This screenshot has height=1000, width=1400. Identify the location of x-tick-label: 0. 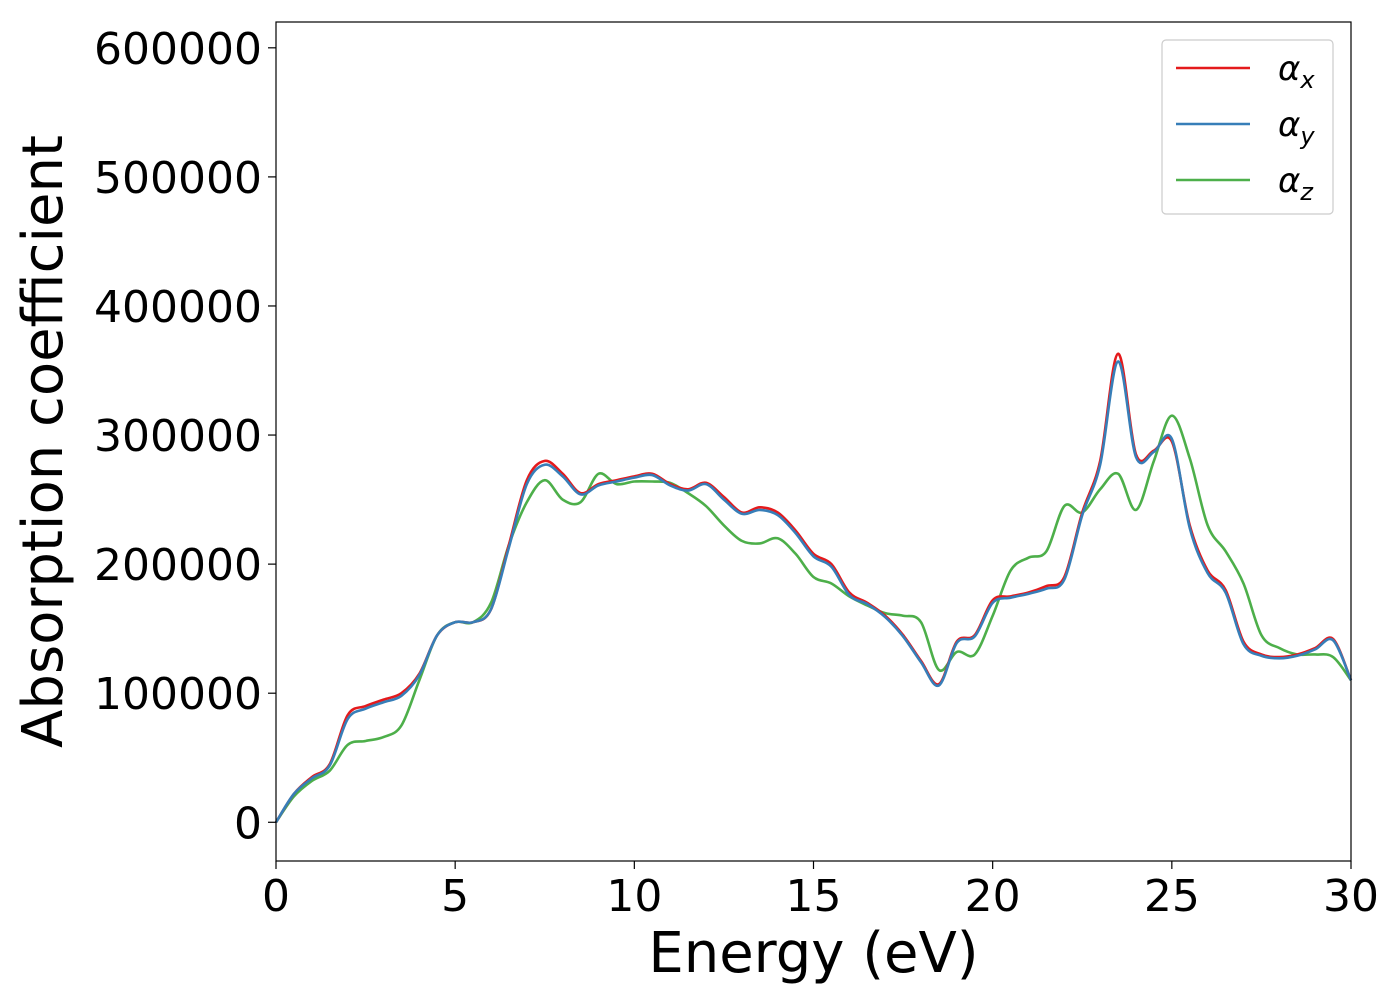
(276, 896).